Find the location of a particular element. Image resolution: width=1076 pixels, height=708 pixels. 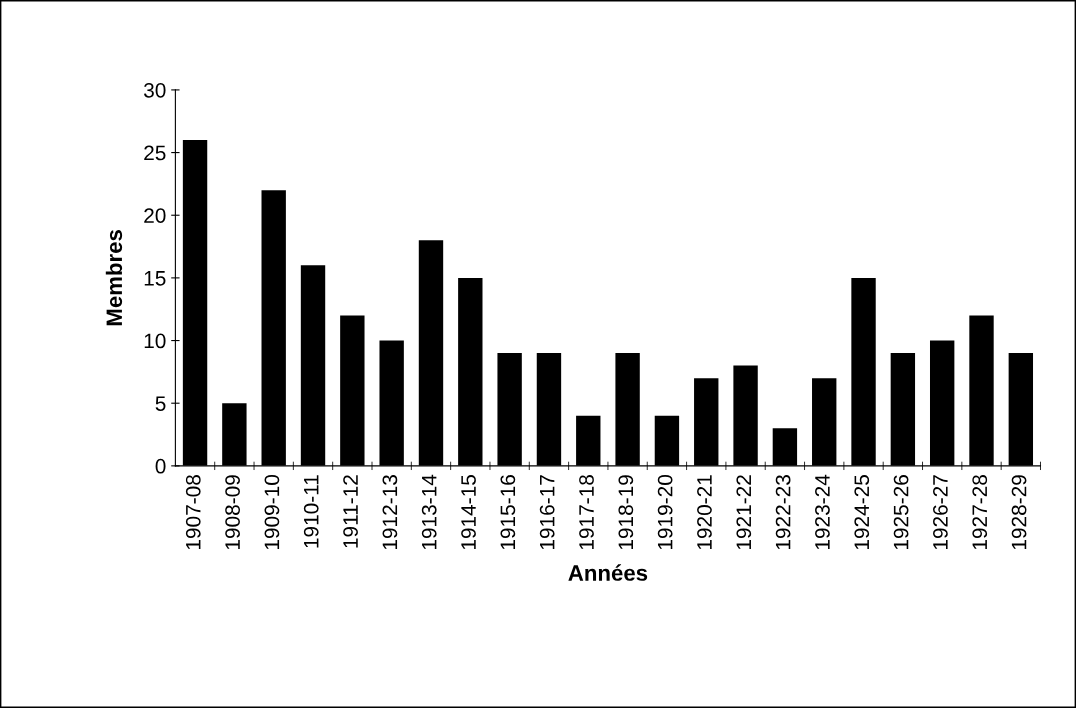

y-tick-label: 15 is located at coordinates (155, 278).